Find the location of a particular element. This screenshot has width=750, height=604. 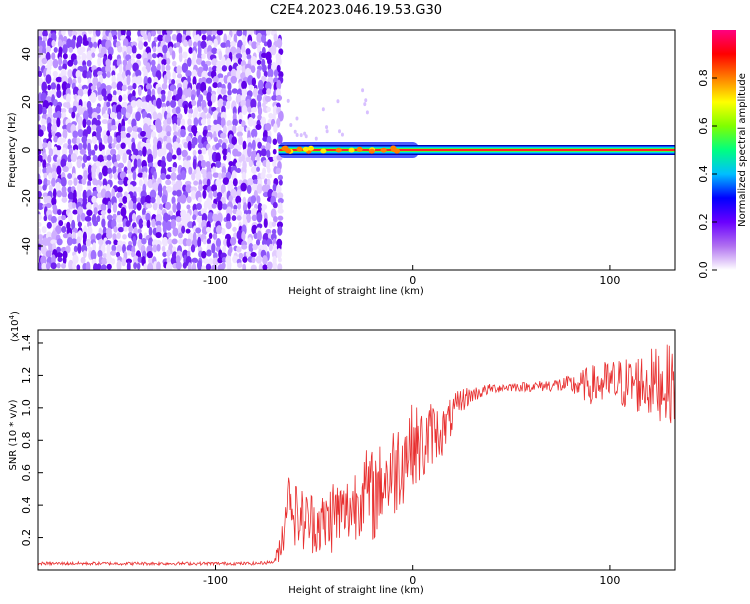

y-tick-label: 0.6 is located at coordinates (26, 473).